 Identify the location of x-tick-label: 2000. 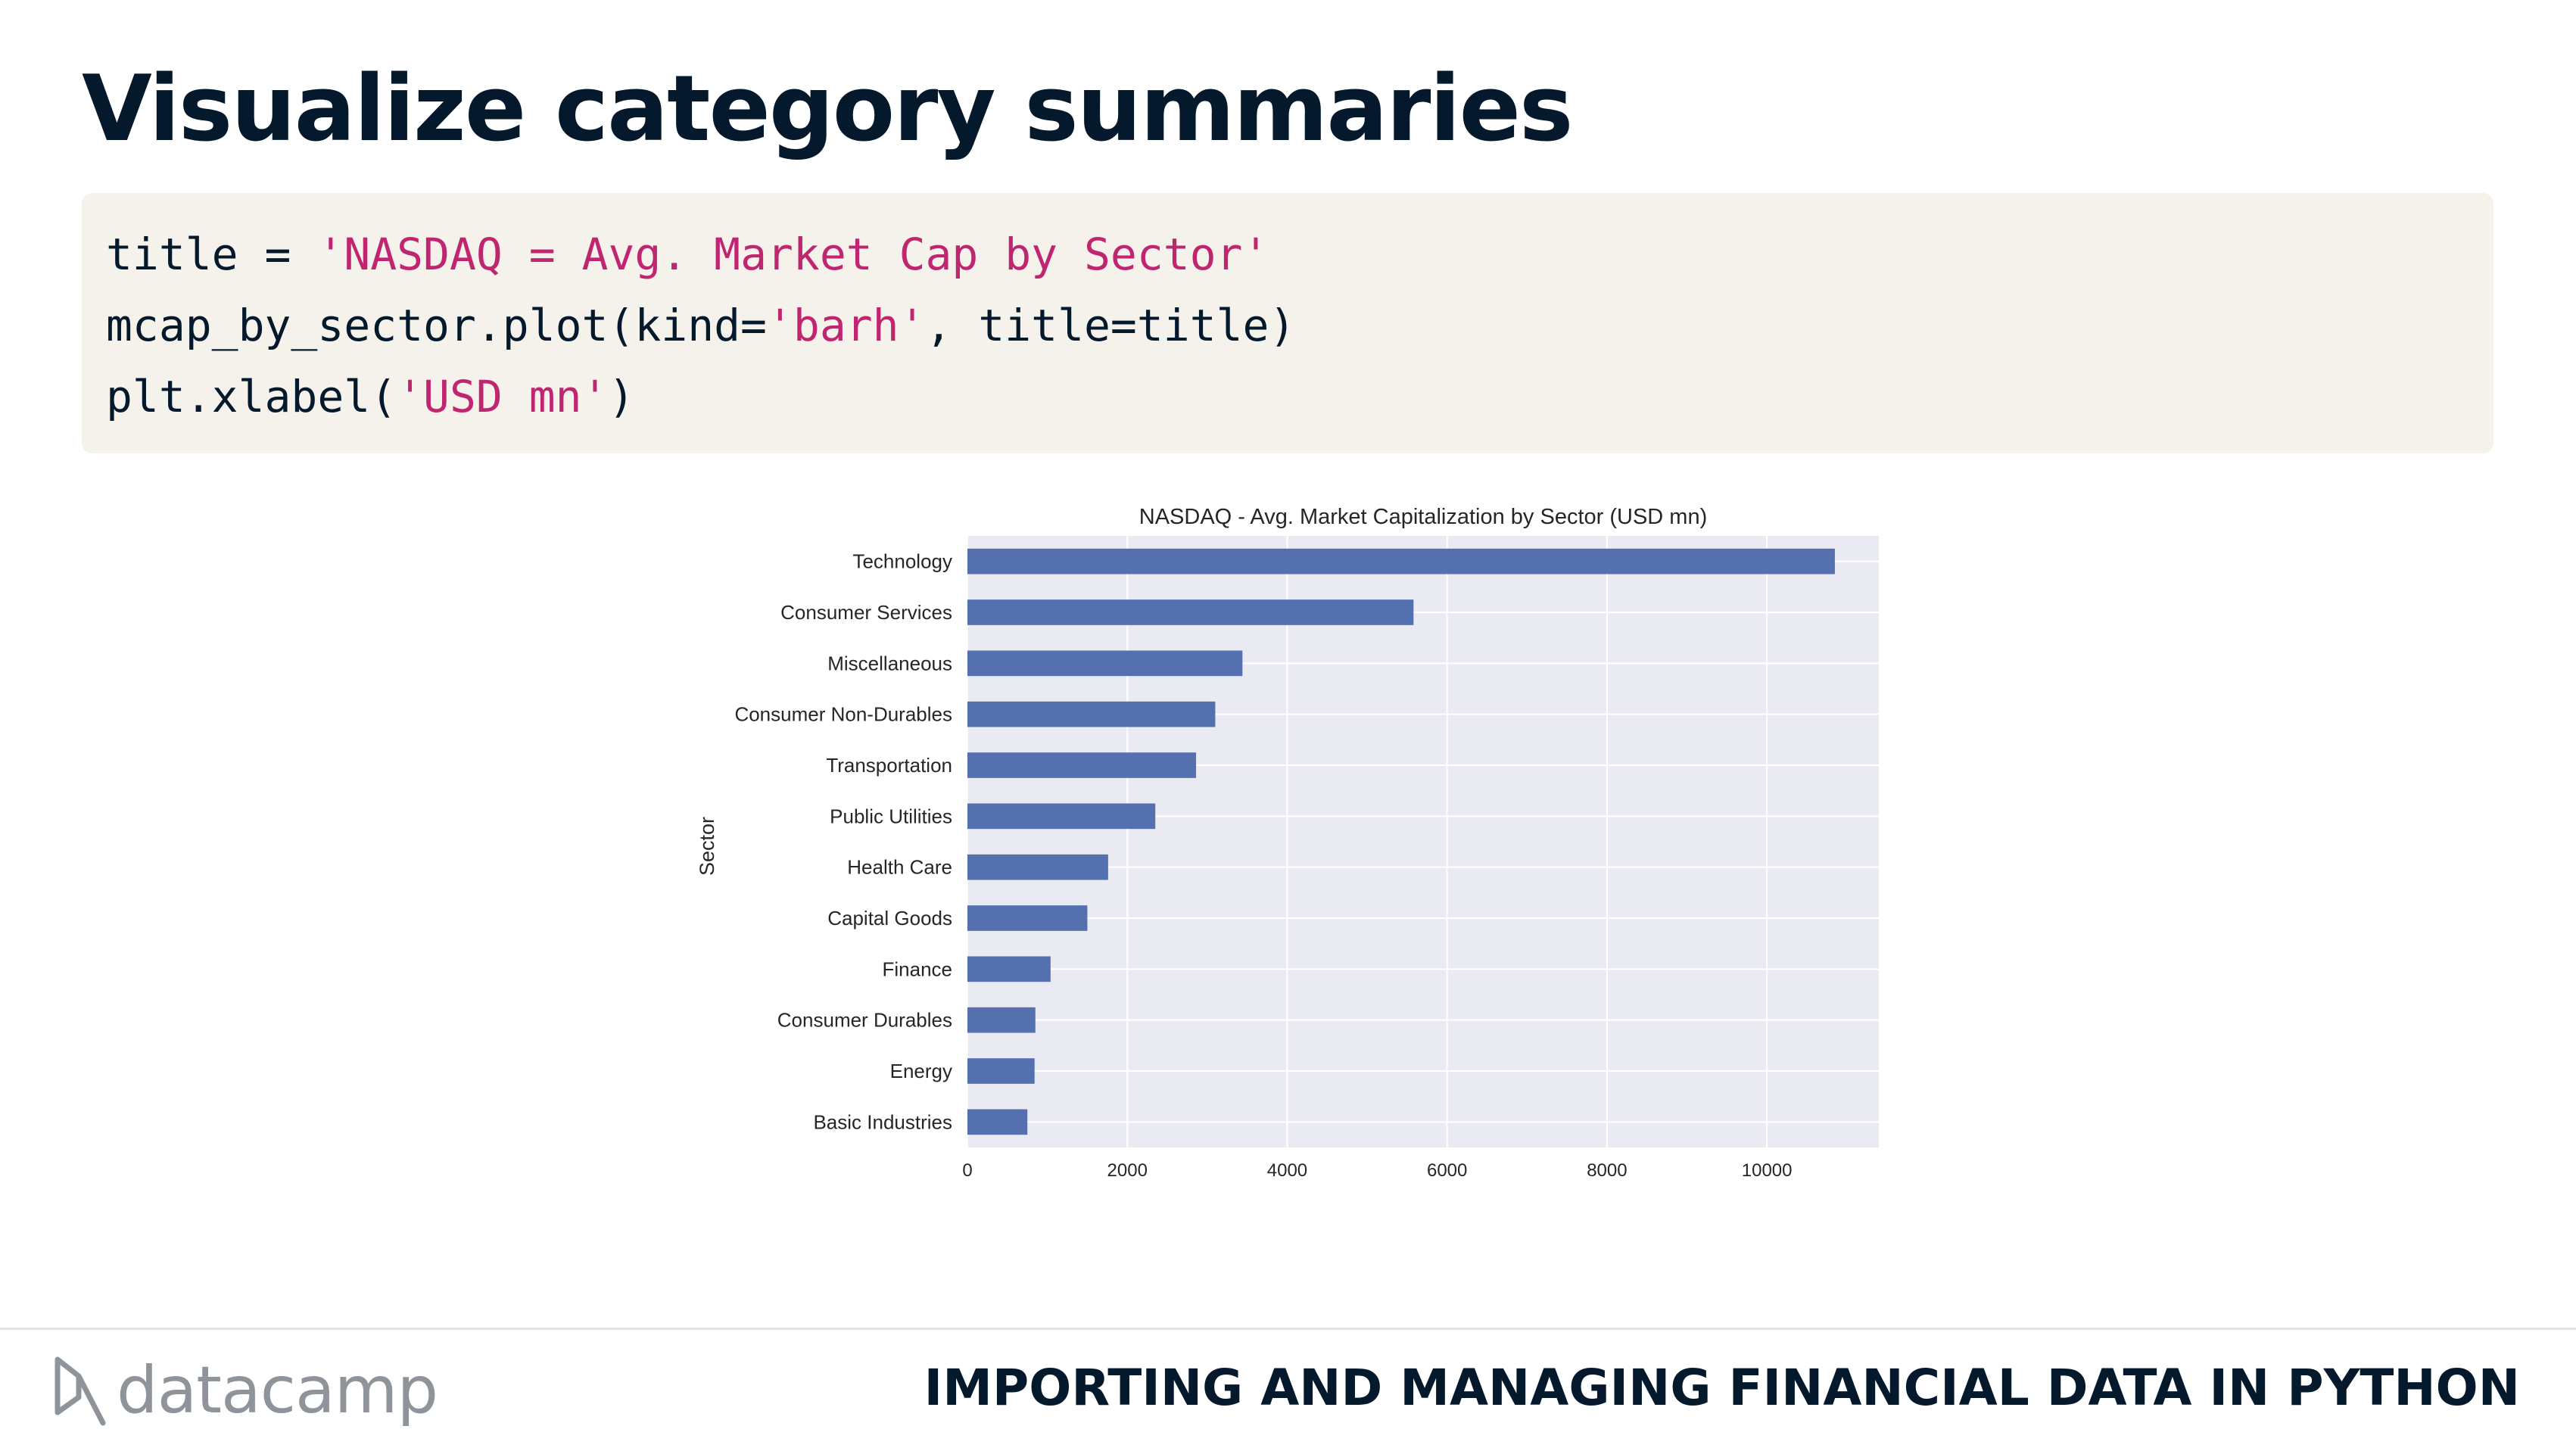
(1127, 1170).